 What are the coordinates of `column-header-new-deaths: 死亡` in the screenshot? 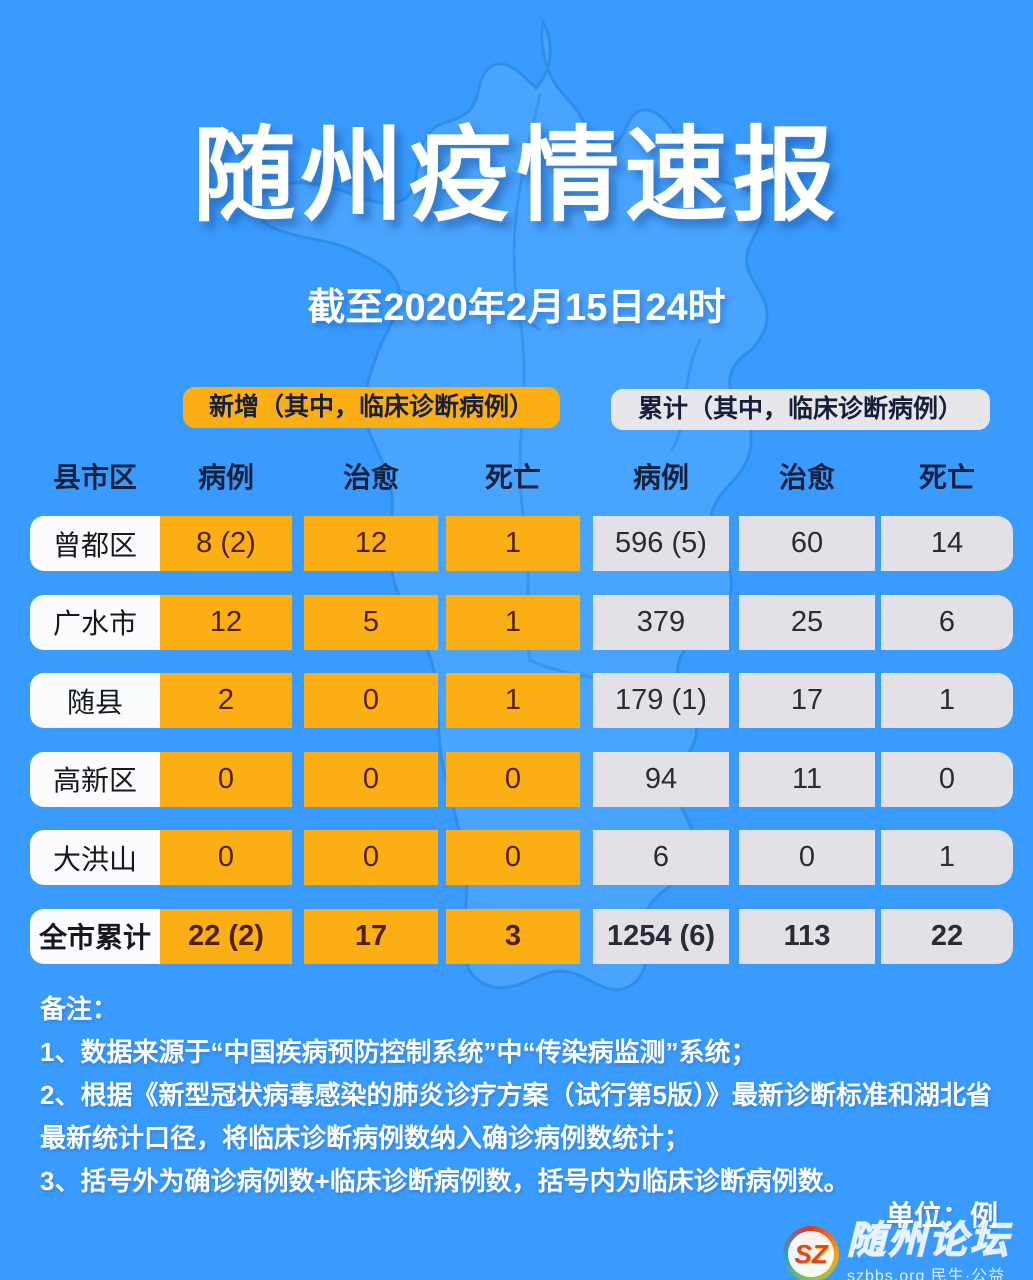 It's located at (512, 477).